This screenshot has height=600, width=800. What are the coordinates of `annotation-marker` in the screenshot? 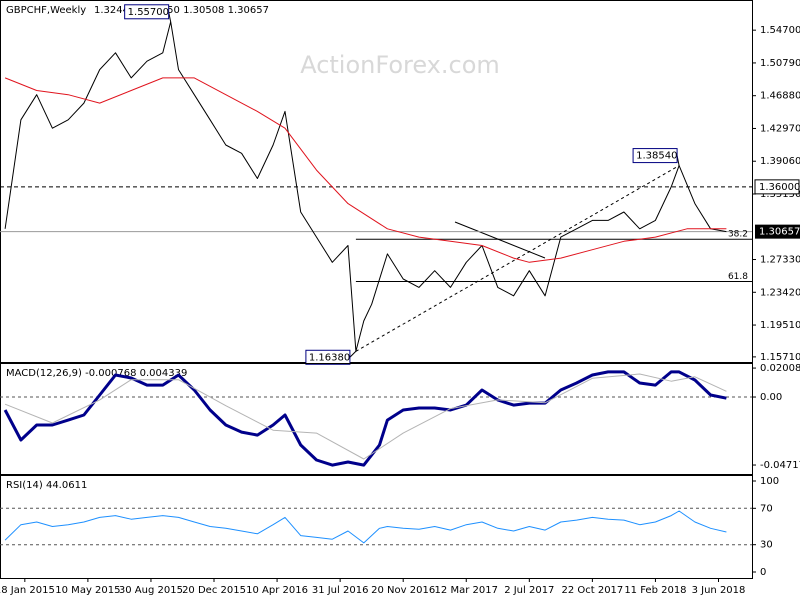 It's located at (353, 354).